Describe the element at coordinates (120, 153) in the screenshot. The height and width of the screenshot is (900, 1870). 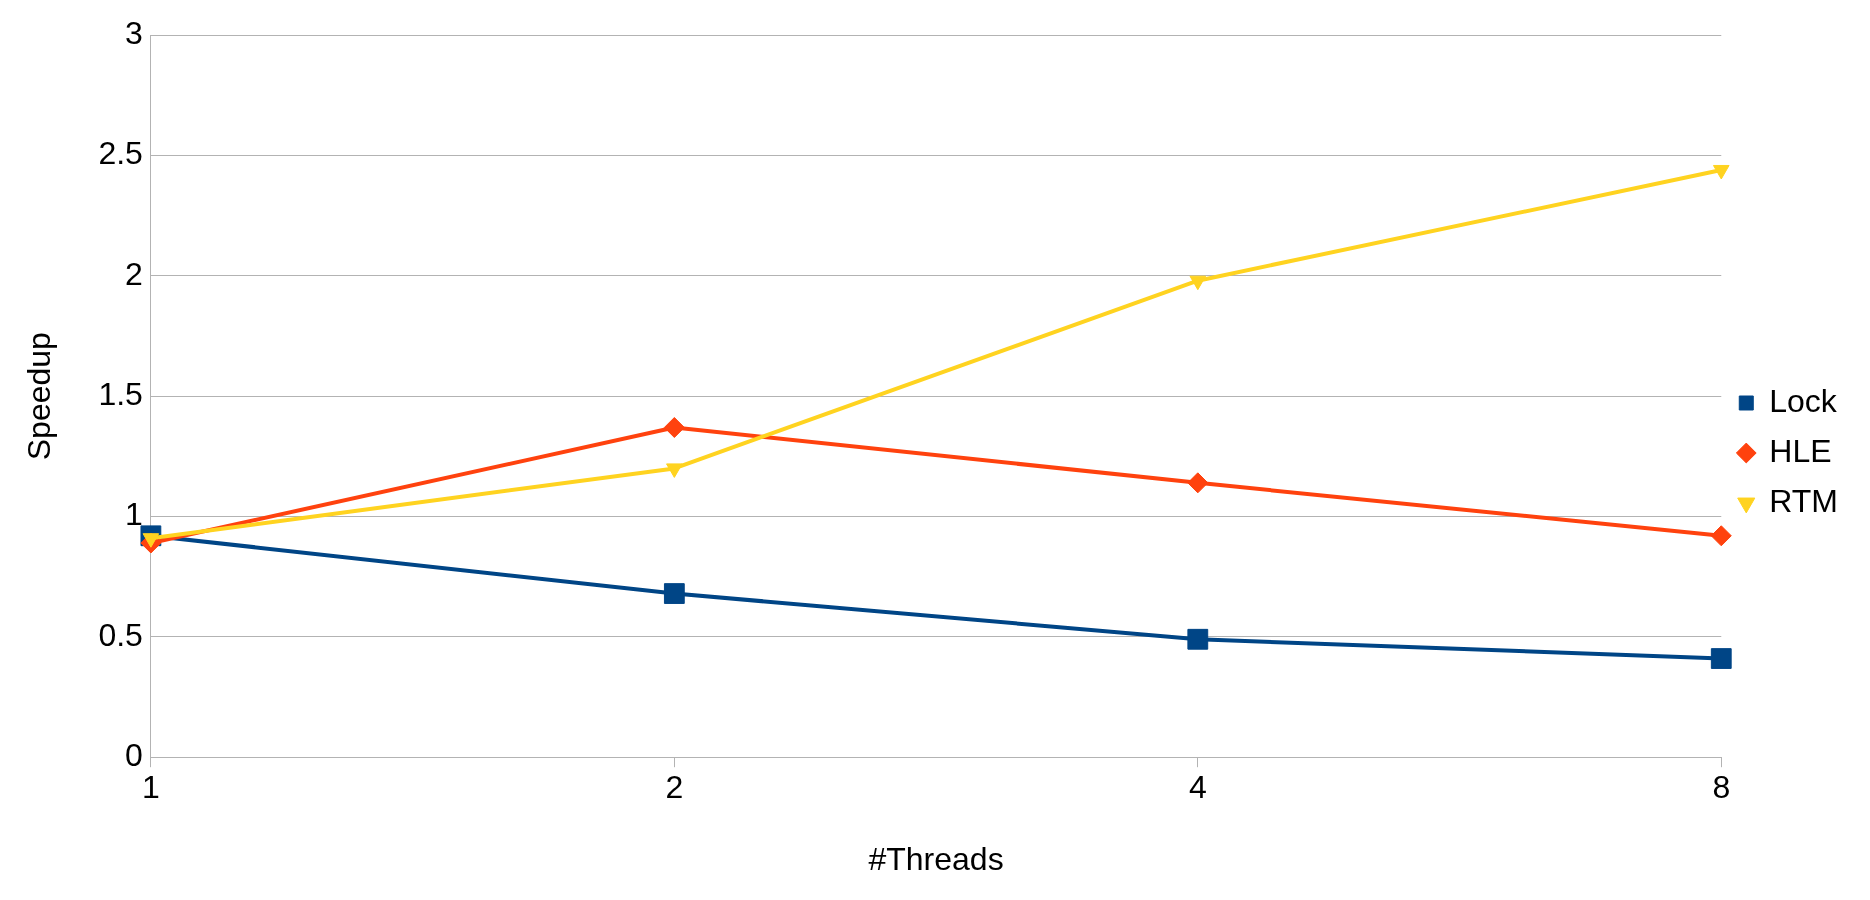
I see `y-tick-label: 2.5` at that location.